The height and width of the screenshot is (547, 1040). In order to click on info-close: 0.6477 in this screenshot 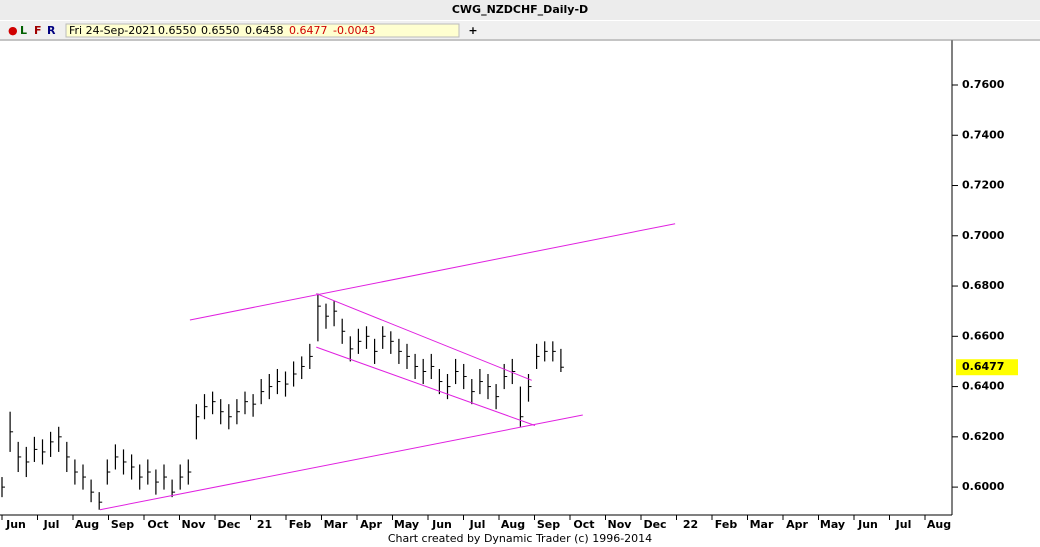, I will do `click(308, 30)`.